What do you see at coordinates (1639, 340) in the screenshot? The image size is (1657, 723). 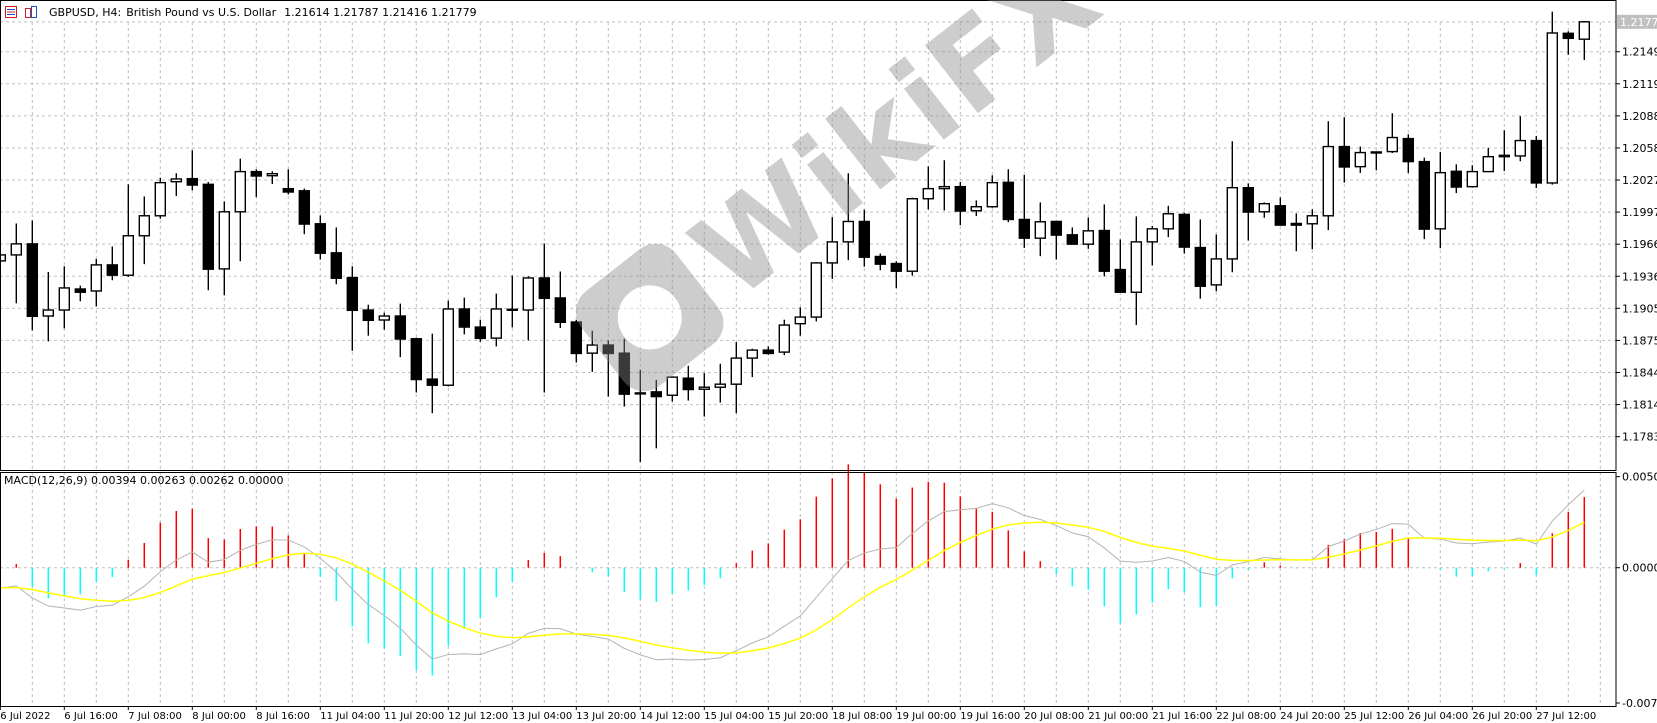 I see `price-tick-label: 1.18750` at bounding box center [1639, 340].